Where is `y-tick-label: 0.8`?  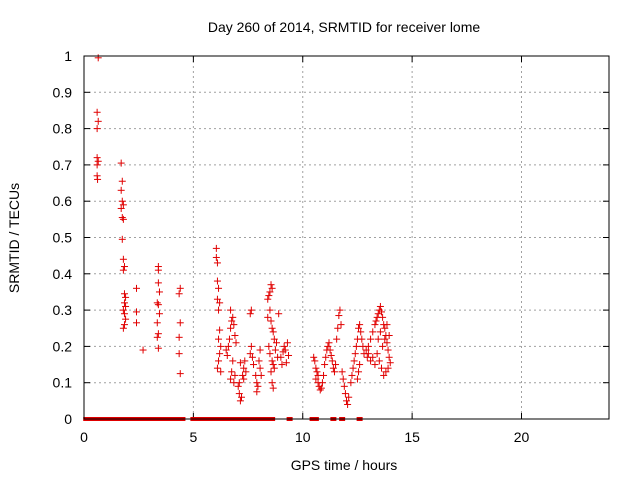 y-tick-label: 0.8 is located at coordinates (63, 129).